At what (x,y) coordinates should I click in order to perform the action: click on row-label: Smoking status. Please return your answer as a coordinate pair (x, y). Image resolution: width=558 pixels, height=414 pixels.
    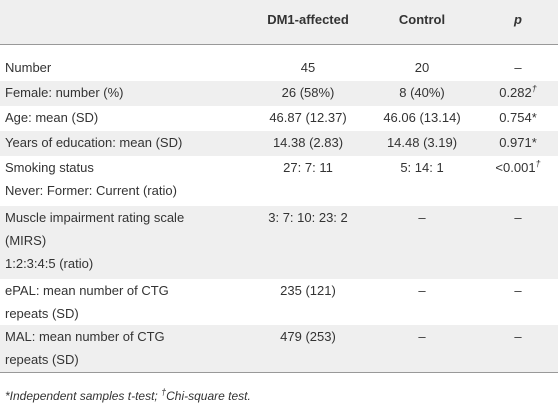
    Looking at the image, I should click on (49, 167).